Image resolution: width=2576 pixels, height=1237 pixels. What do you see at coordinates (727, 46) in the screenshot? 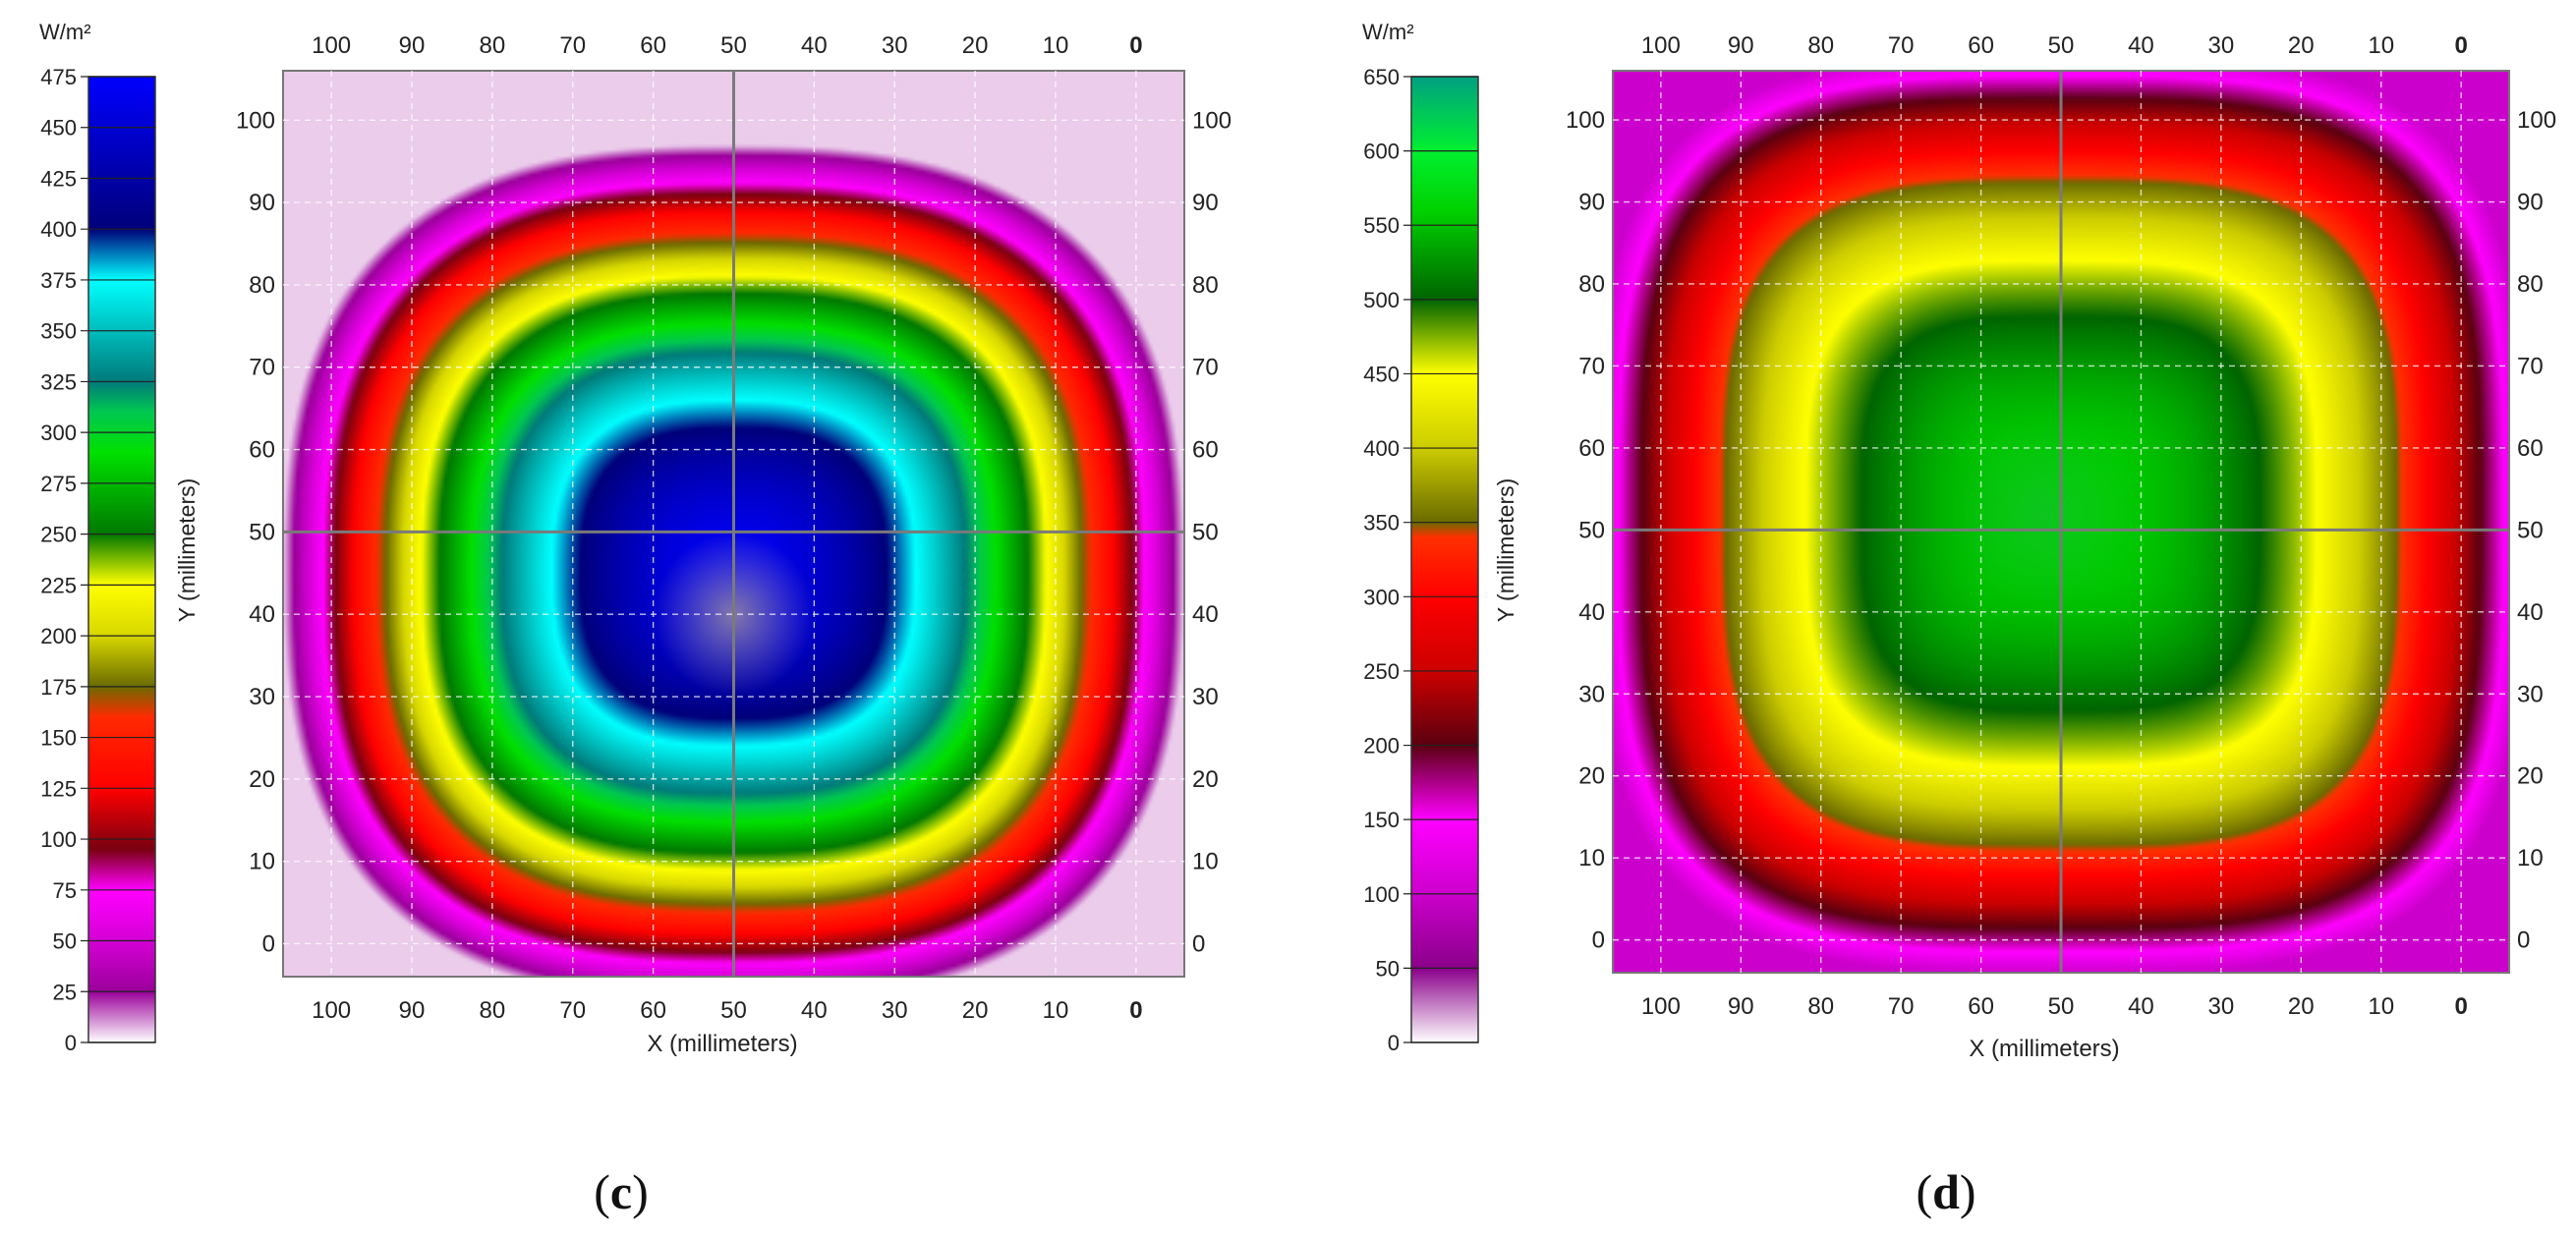
I see `x-ticks-top-c: 100 90 80 70 60 50 40 30 20 10 0` at bounding box center [727, 46].